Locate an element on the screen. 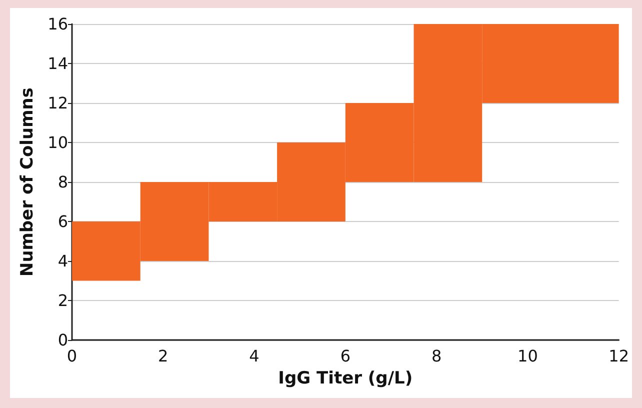 The image size is (642, 408). x-tick-label: 8 is located at coordinates (436, 356).